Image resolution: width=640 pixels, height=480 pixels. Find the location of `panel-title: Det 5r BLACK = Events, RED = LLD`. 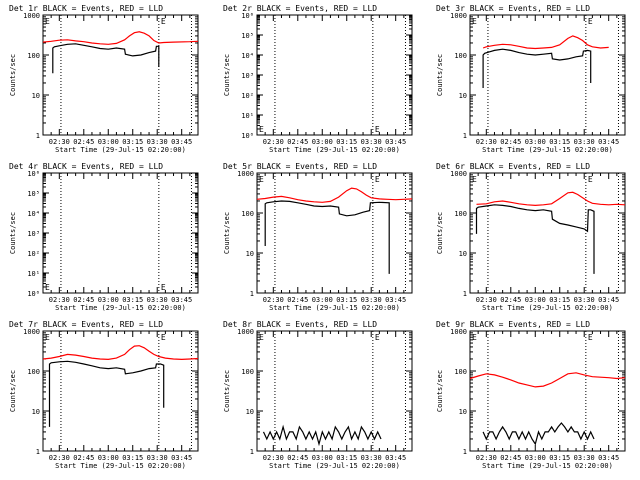

panel-title: Det 5r BLACK = Events, RED = LLD is located at coordinates (300, 166).